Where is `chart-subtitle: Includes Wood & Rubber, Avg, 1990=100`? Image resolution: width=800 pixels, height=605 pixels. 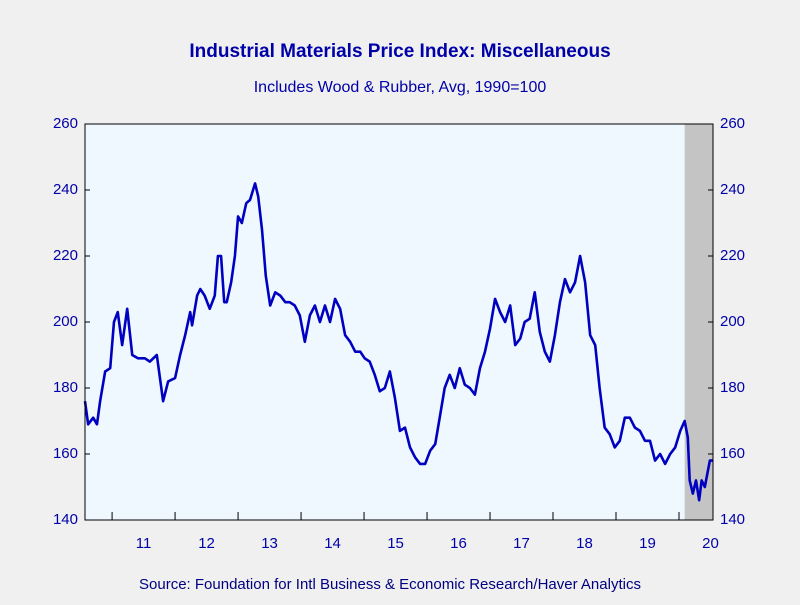
chart-subtitle: Includes Wood & Rubber, Avg, 1990=100 is located at coordinates (400, 87).